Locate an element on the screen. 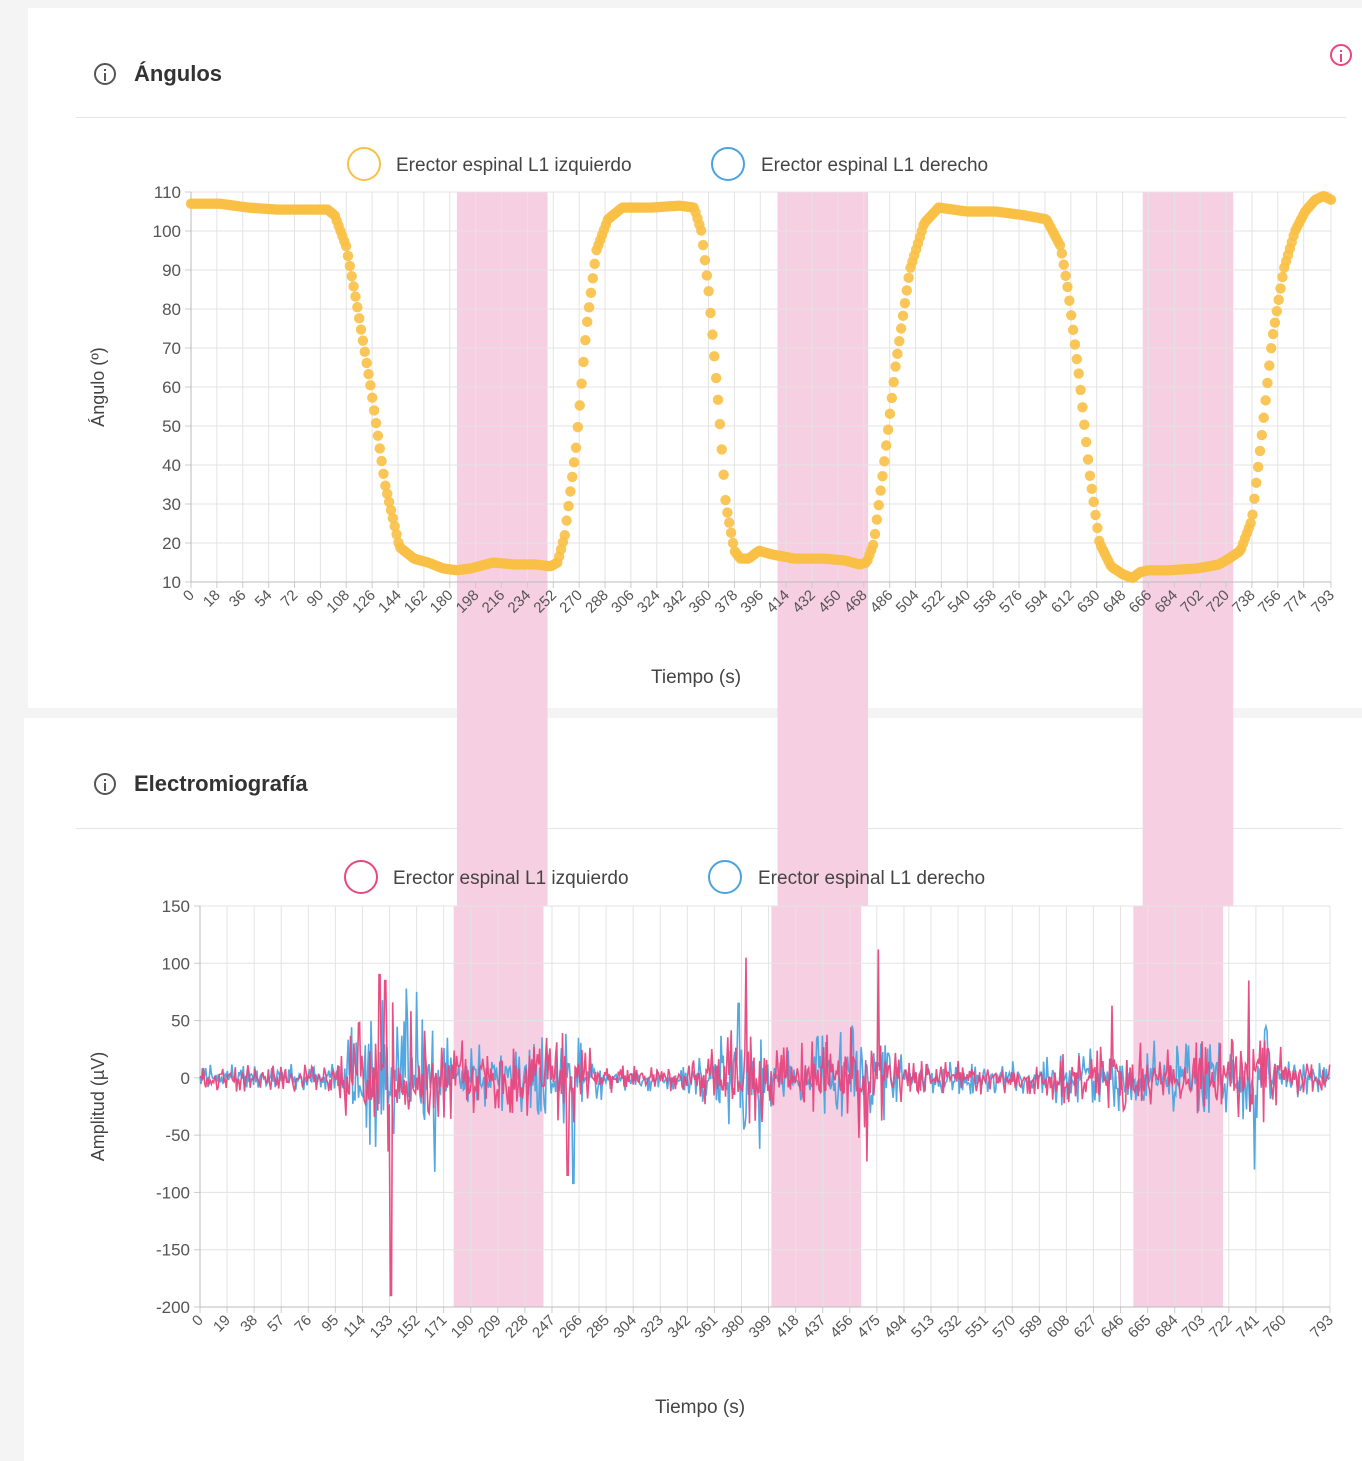 The width and height of the screenshot is (1362, 1461). x-tick-label: 266 is located at coordinates (571, 1327).